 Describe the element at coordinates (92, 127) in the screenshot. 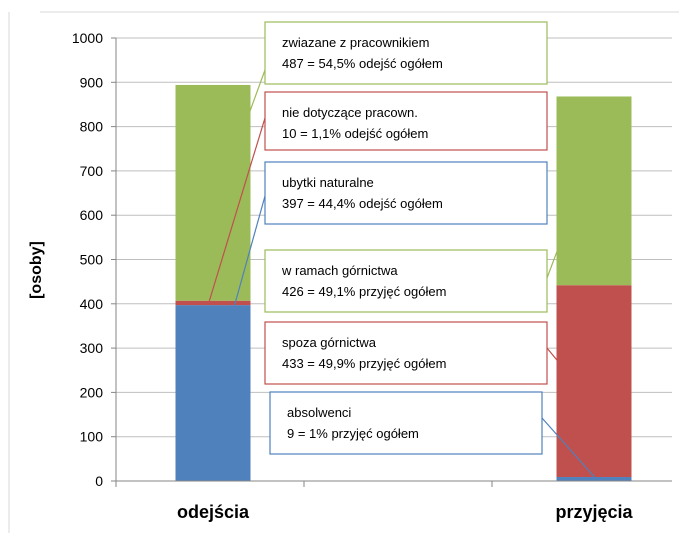

I see `y-tick-label: 800` at that location.